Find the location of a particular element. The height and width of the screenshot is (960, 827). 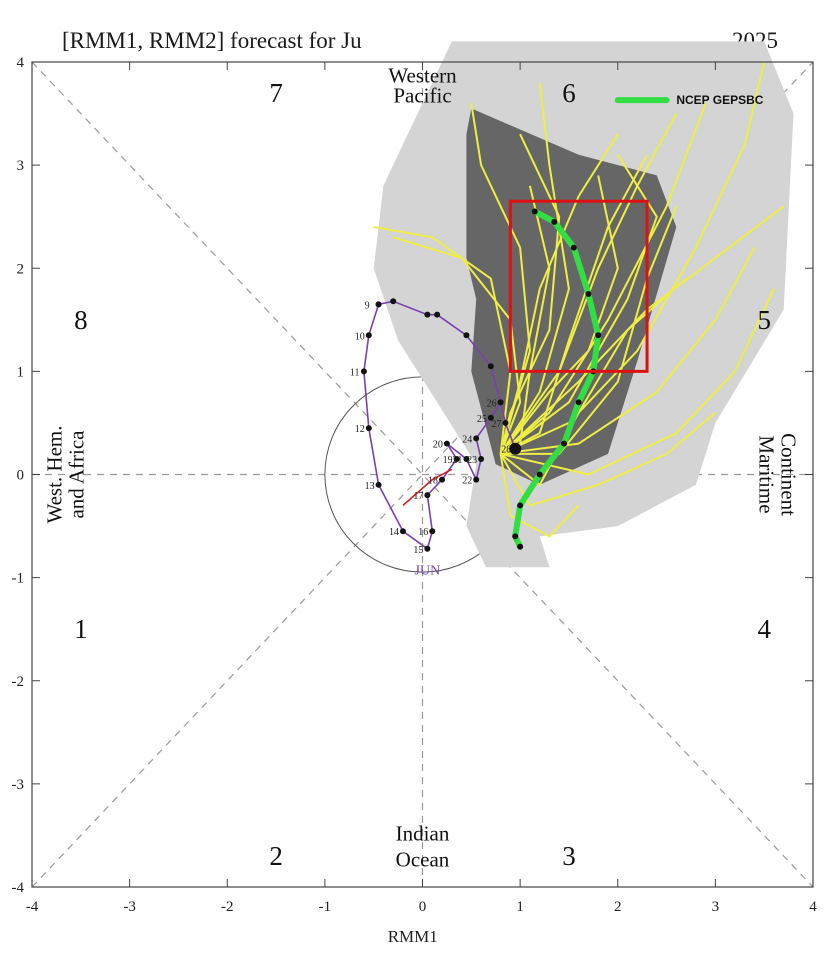

y-tick-label: -4 is located at coordinates (18, 888).